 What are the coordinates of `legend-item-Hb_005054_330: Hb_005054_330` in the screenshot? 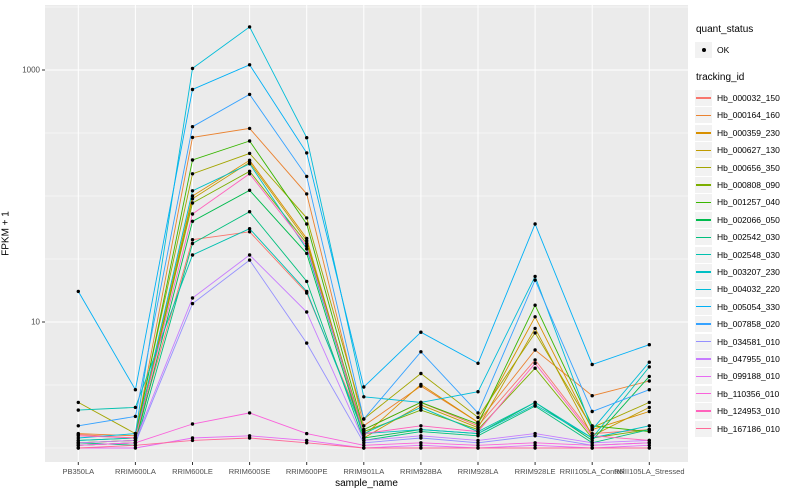 It's located at (747, 306).